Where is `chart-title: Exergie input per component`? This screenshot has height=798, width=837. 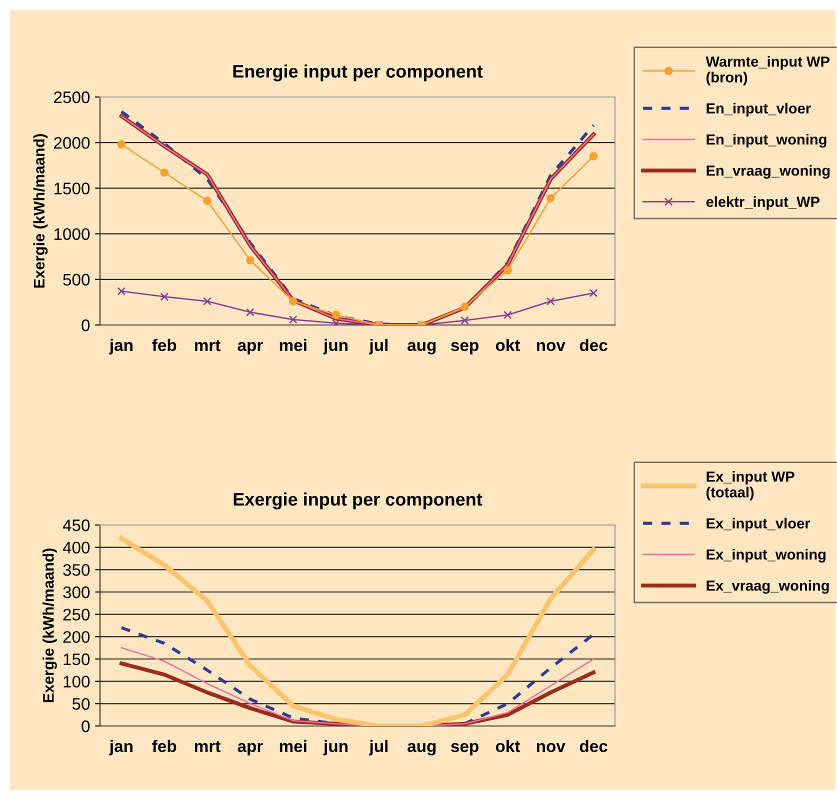
chart-title: Exergie input per component is located at coordinates (358, 501).